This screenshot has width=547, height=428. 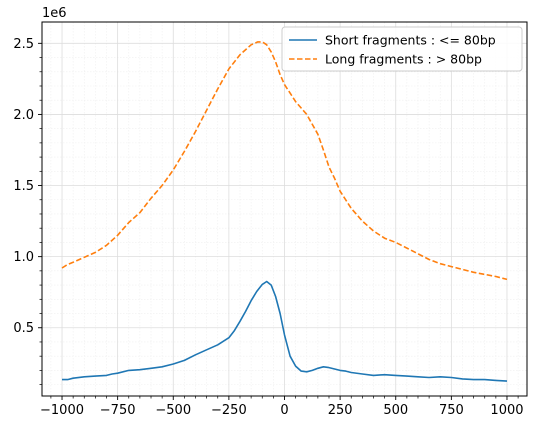 What do you see at coordinates (23, 115) in the screenshot?
I see `y-tick-label: 2.0` at bounding box center [23, 115].